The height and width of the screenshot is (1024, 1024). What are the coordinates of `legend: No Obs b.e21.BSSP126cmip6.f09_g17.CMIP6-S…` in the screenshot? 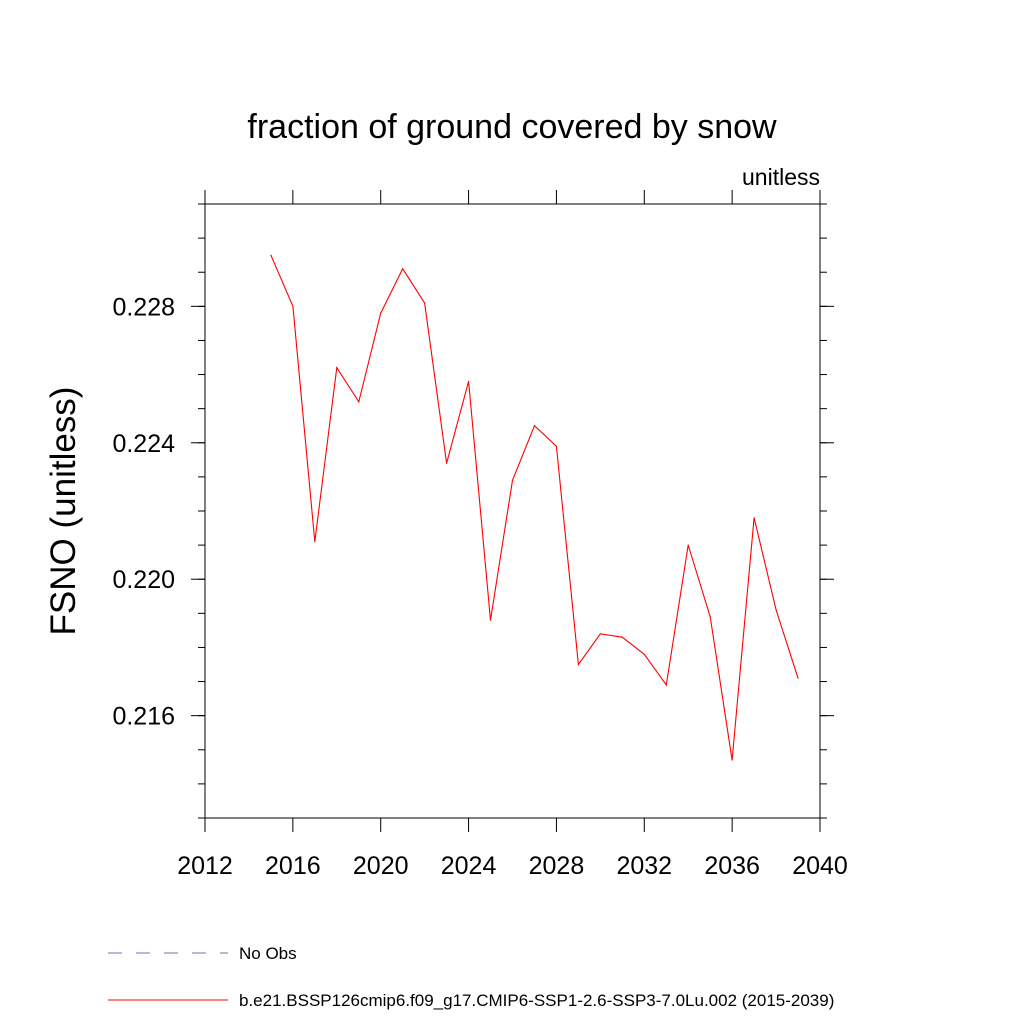 It's located at (471, 977).